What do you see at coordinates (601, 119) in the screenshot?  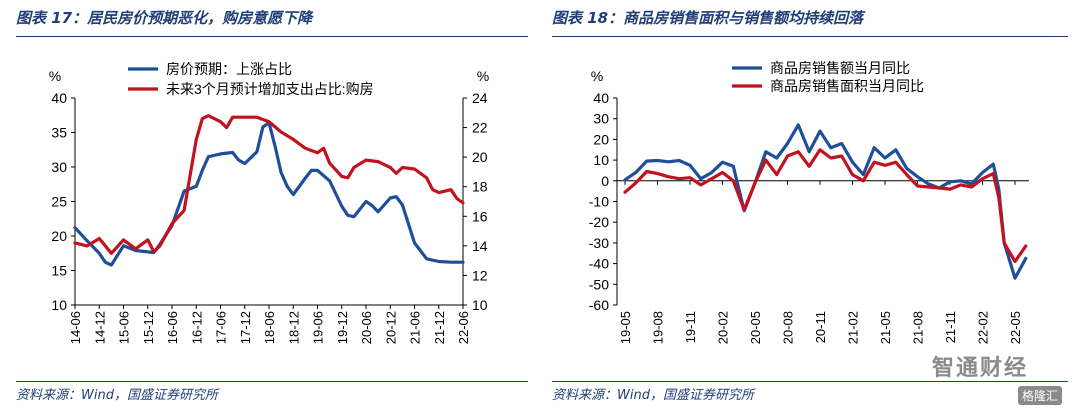 I see `y-tick-label: 30` at bounding box center [601, 119].